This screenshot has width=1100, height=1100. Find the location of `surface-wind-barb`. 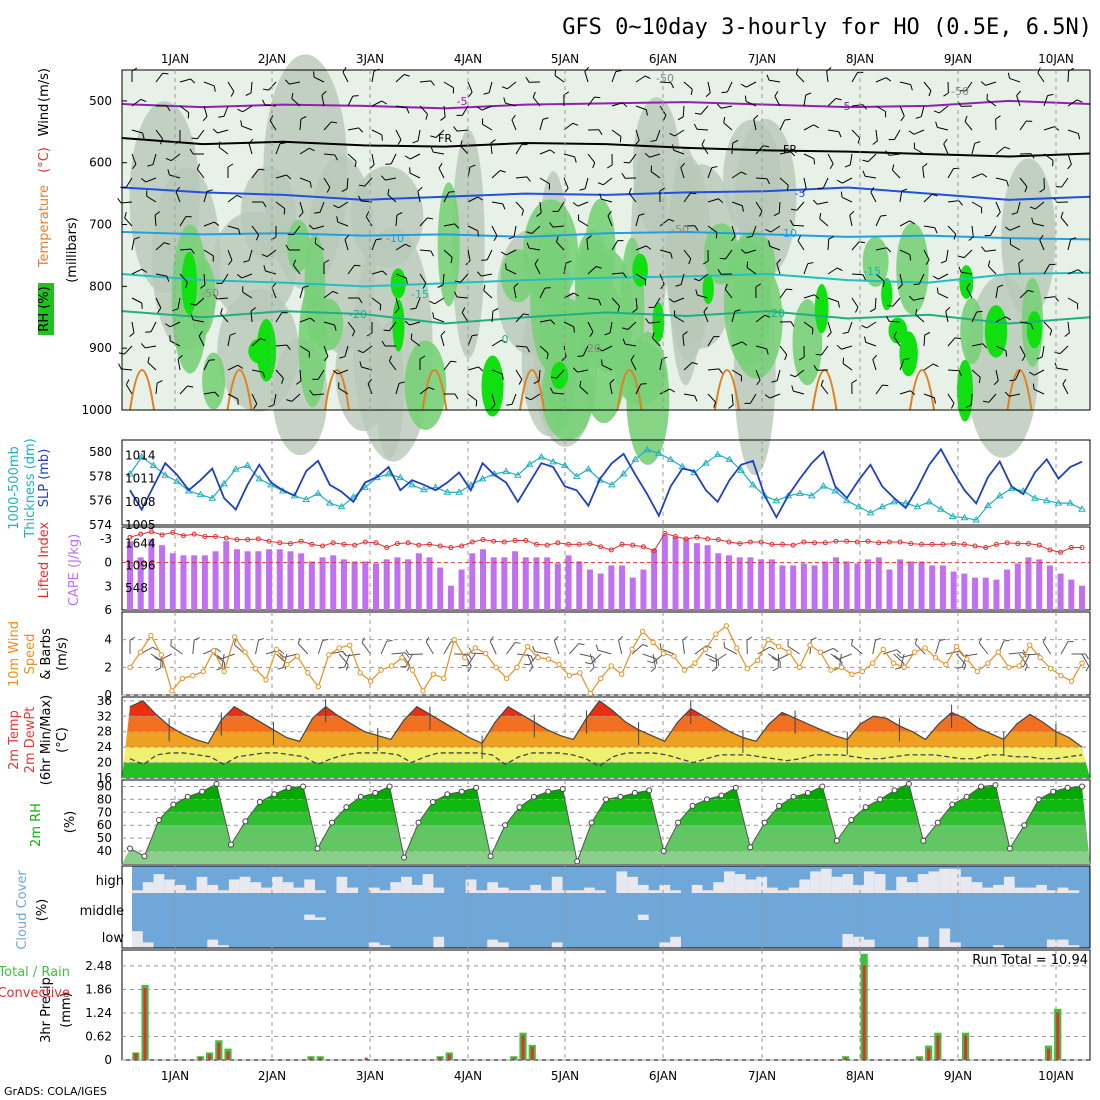

surface-wind-barb is located at coordinates (900, 661).